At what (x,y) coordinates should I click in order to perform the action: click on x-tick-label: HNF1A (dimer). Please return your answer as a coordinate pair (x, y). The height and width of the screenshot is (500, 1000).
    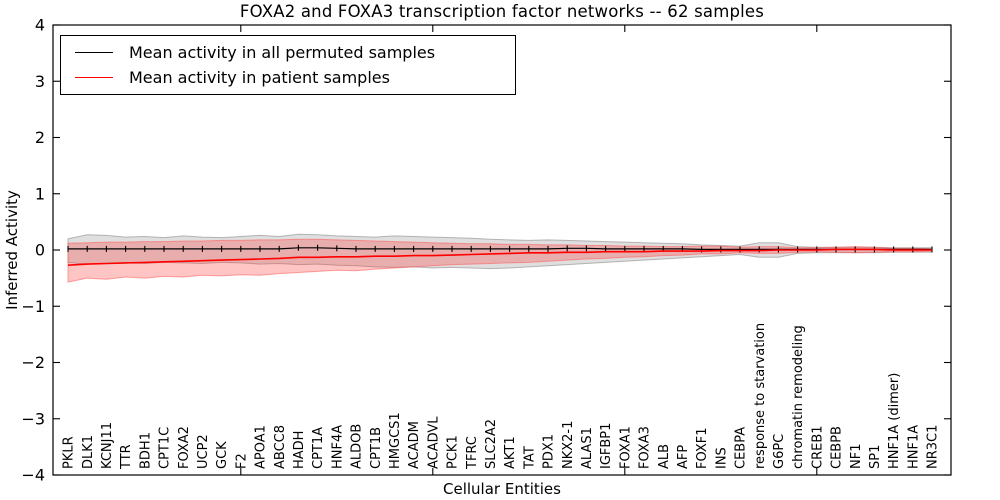
    Looking at the image, I should click on (894, 421).